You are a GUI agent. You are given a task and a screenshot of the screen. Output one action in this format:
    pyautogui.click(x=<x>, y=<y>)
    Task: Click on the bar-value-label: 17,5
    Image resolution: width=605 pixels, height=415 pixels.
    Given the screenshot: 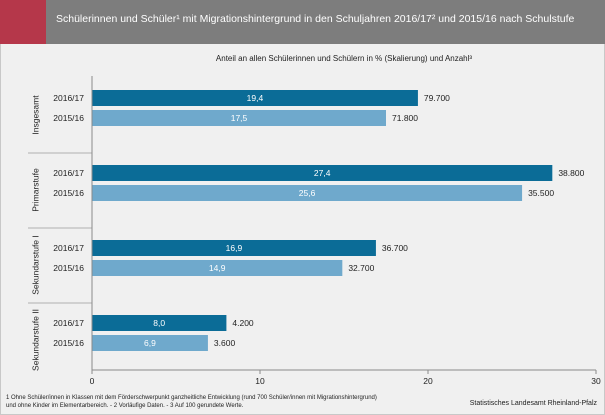 What is the action you would take?
    pyautogui.click(x=239, y=118)
    